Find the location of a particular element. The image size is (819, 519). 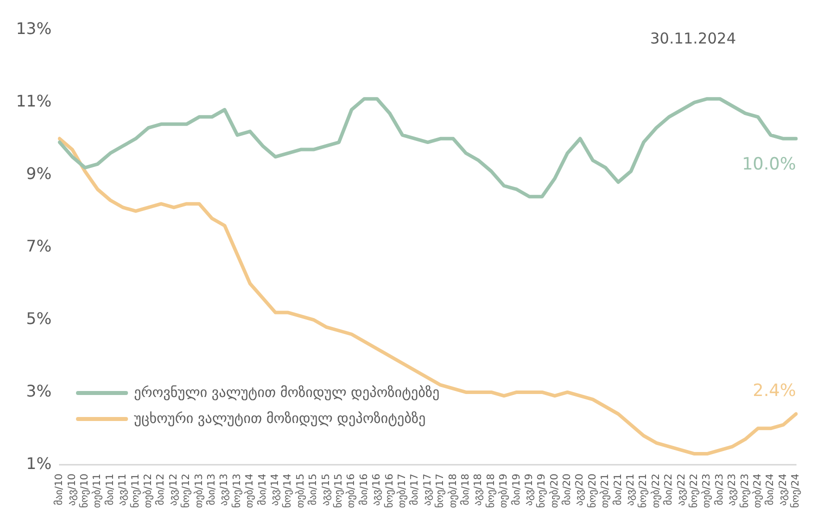

x-tick-label: ნოე/16 is located at coordinates (389, 491).